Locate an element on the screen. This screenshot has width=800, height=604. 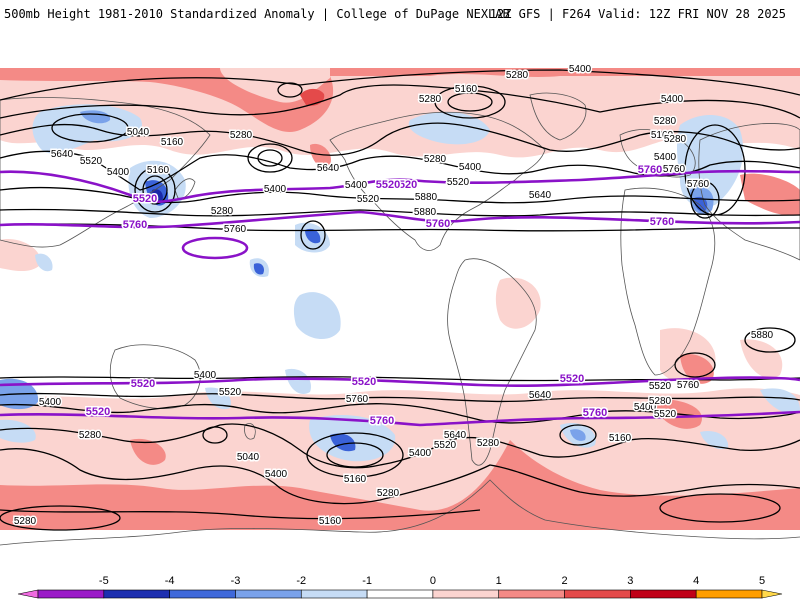
contour-label: 5040 is located at coordinates (248, 457).